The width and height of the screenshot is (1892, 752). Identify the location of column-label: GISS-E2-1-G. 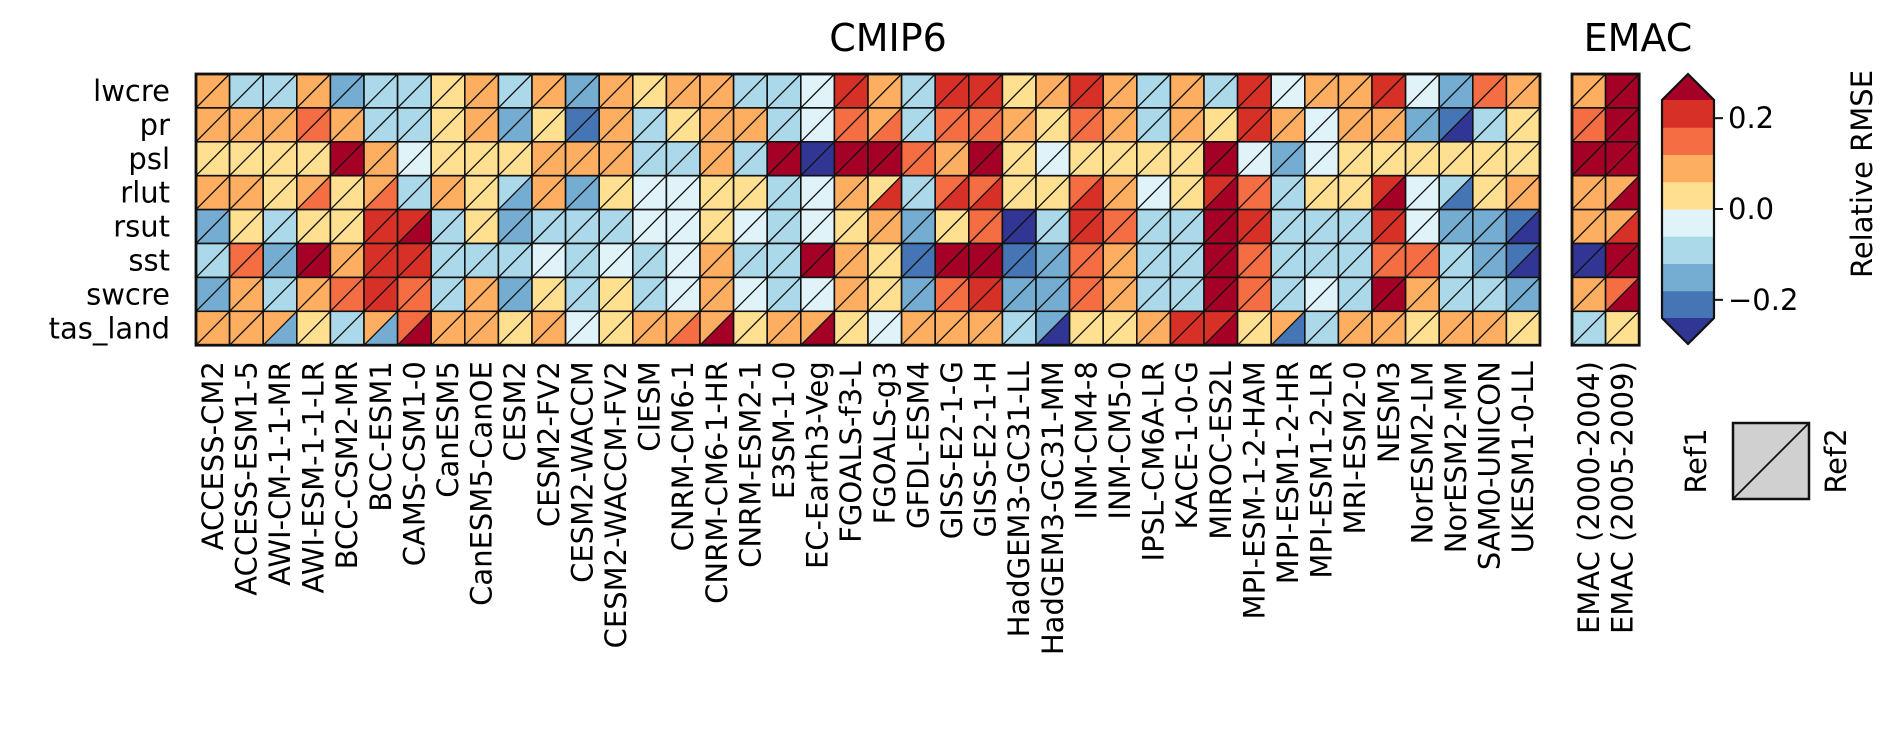
(952, 450).